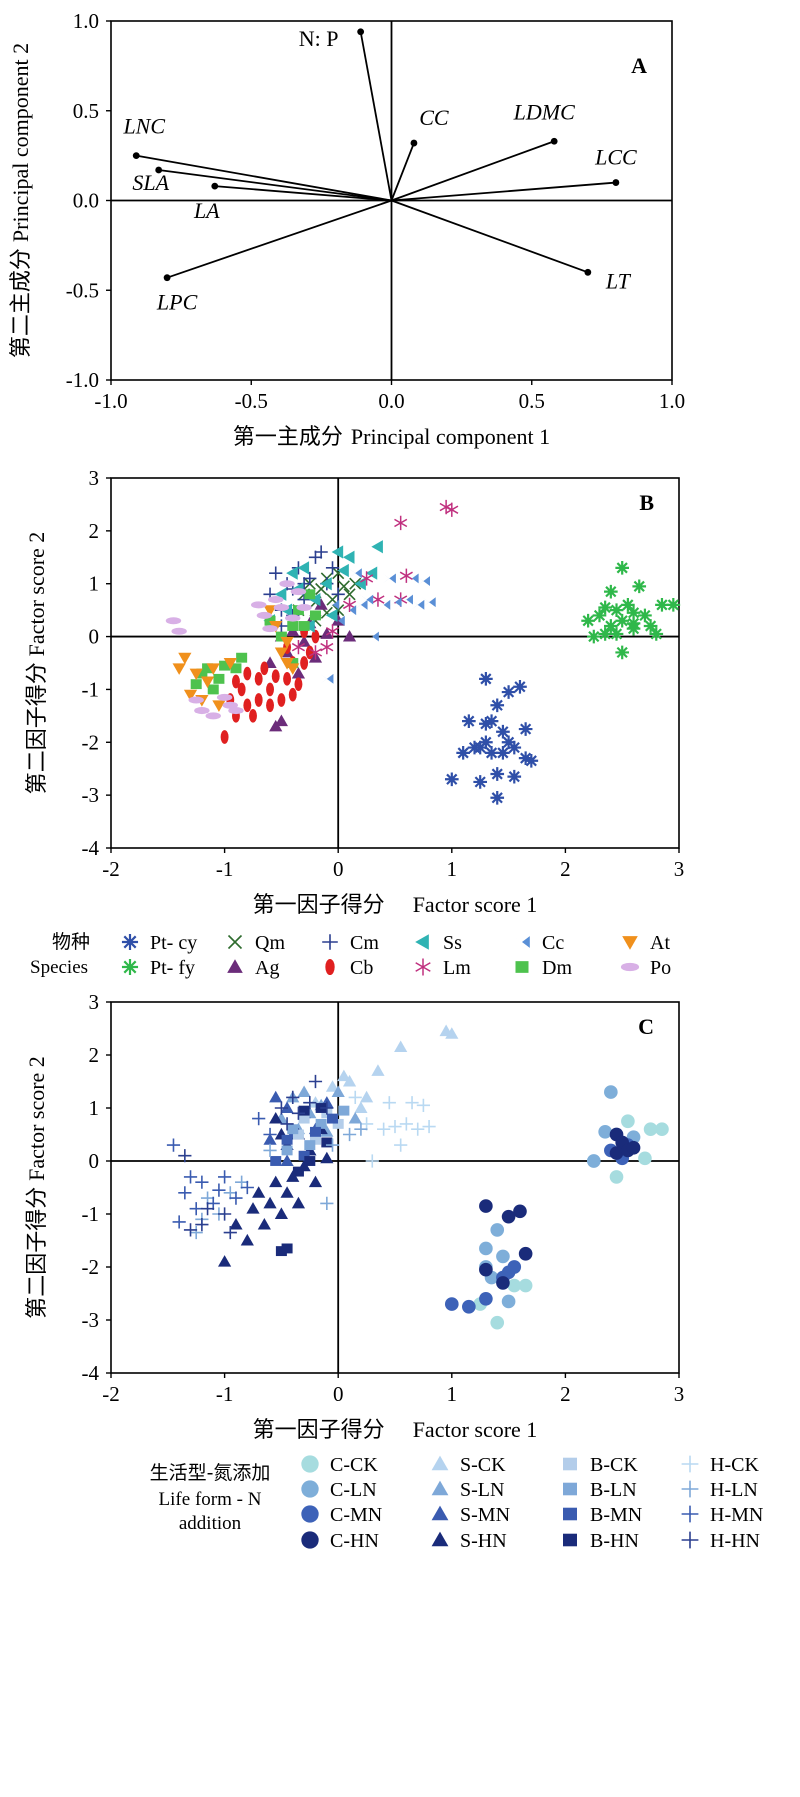  I want to click on x-tick-label: 3, so click(679, 1394).